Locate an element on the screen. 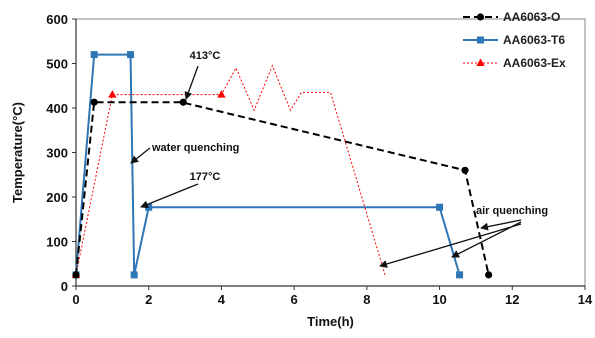 This screenshot has height=338, width=595. x-tick-label: 6 is located at coordinates (294, 299).